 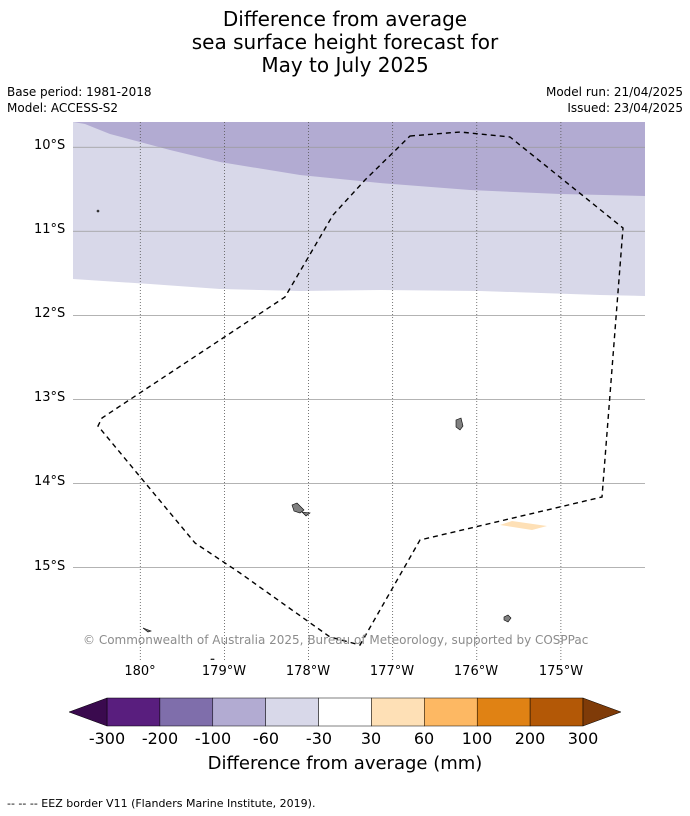 What do you see at coordinates (345, 65) in the screenshot?
I see `title-line-3: May to July 2025` at bounding box center [345, 65].